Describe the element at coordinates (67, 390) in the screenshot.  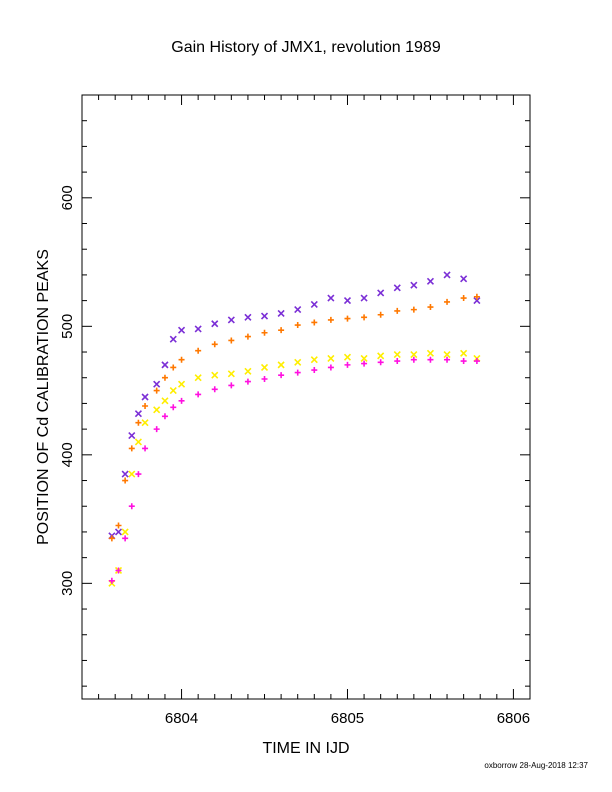
I see `y-tick-labels: 300 400 500 600` at that location.